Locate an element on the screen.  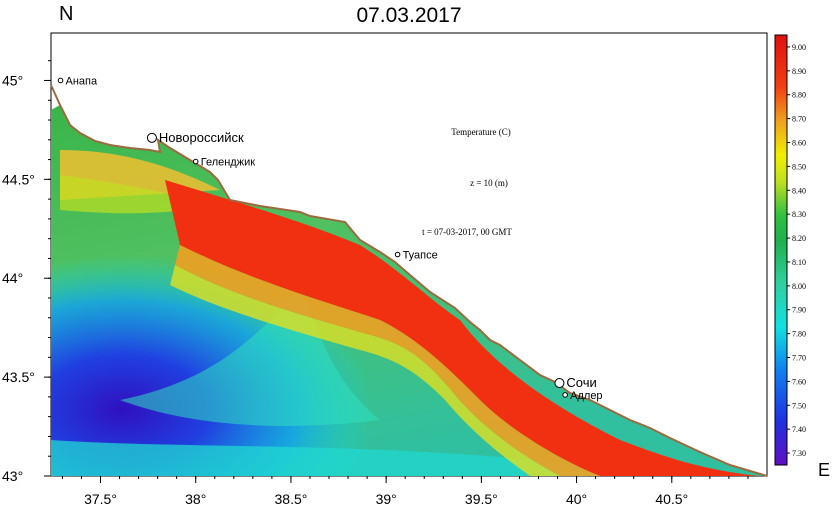
colorbar-label: 8.80 is located at coordinates (799, 95).